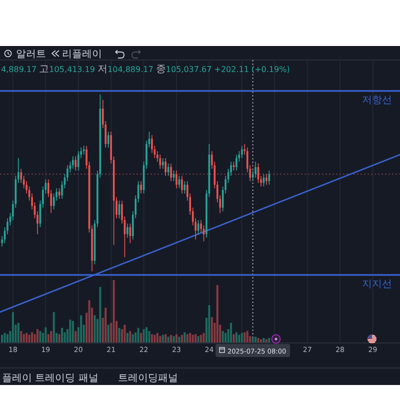  I want to click on text: 트레이딩패널, so click(148, 378).